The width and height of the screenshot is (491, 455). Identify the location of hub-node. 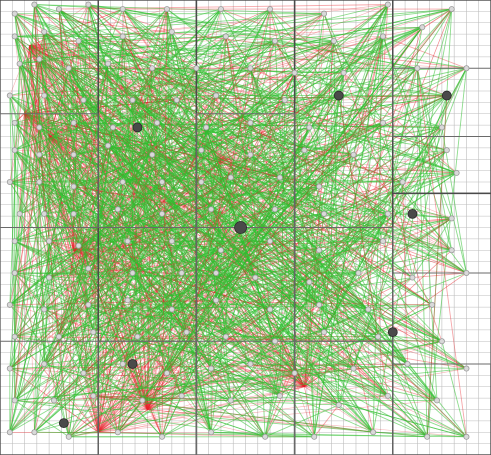
(446, 95).